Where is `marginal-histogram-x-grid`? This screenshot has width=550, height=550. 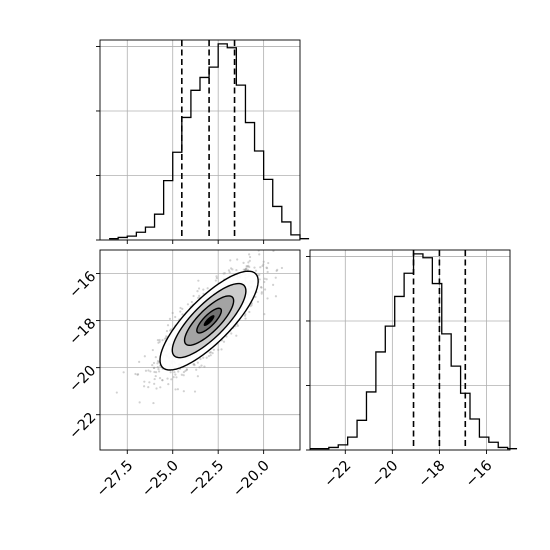 marginal-histogram-x-grid is located at coordinates (200, 140).